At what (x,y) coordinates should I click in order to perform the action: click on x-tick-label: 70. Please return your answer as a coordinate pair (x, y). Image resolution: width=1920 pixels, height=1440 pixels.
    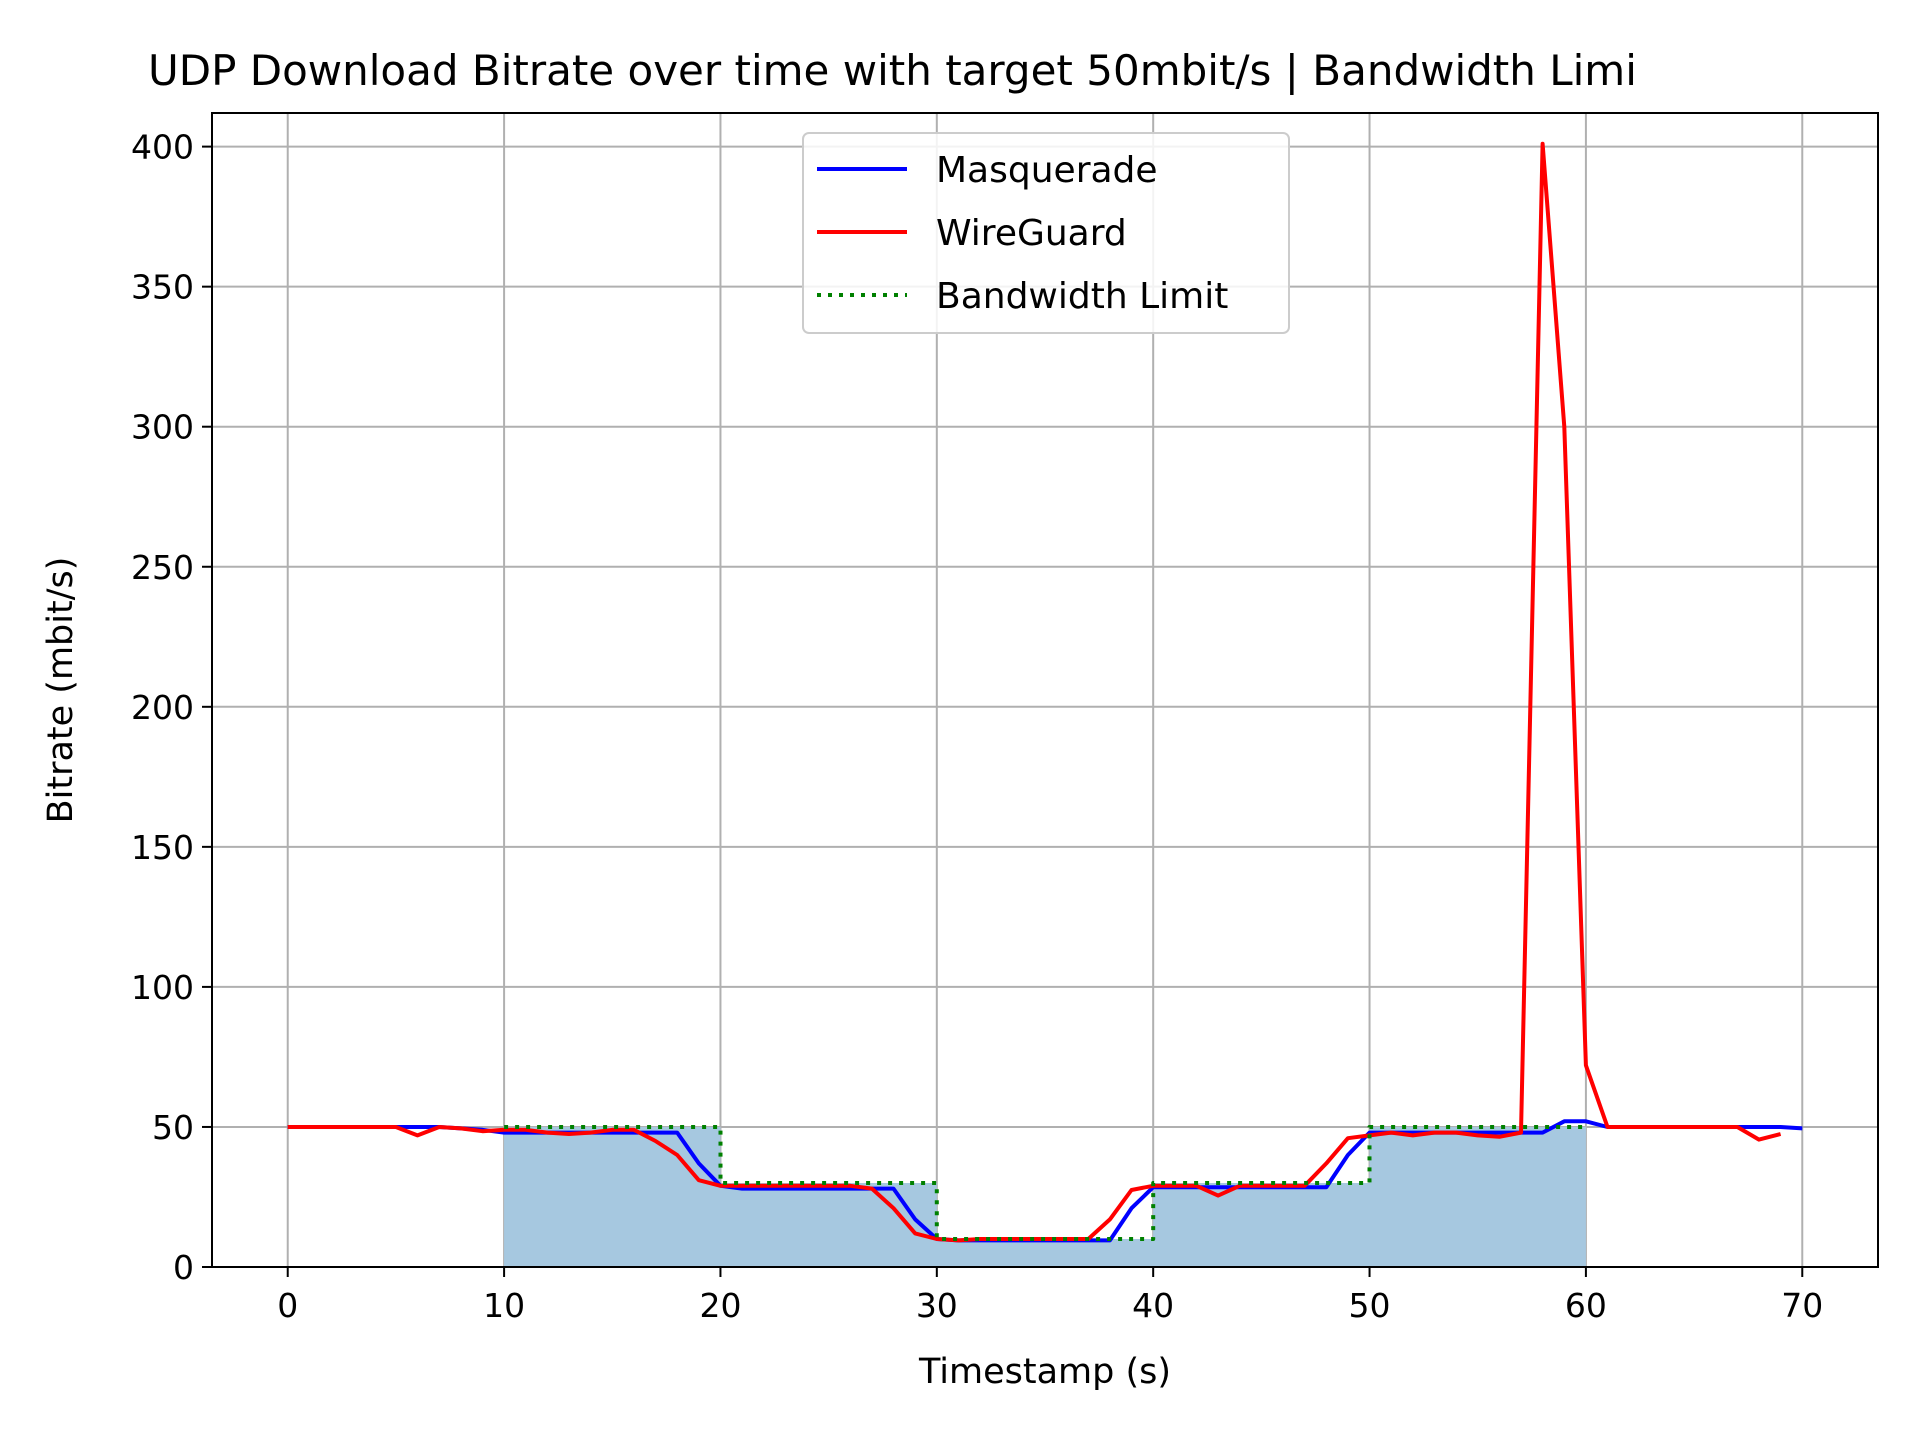
    Looking at the image, I should click on (1802, 1305).